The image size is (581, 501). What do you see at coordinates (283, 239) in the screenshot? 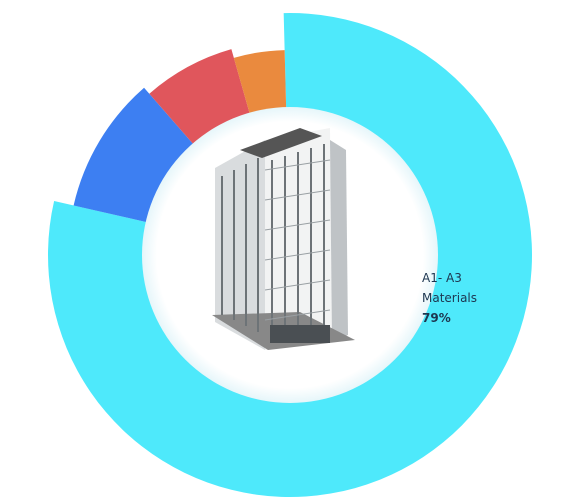
I see `building-image` at bounding box center [283, 239].